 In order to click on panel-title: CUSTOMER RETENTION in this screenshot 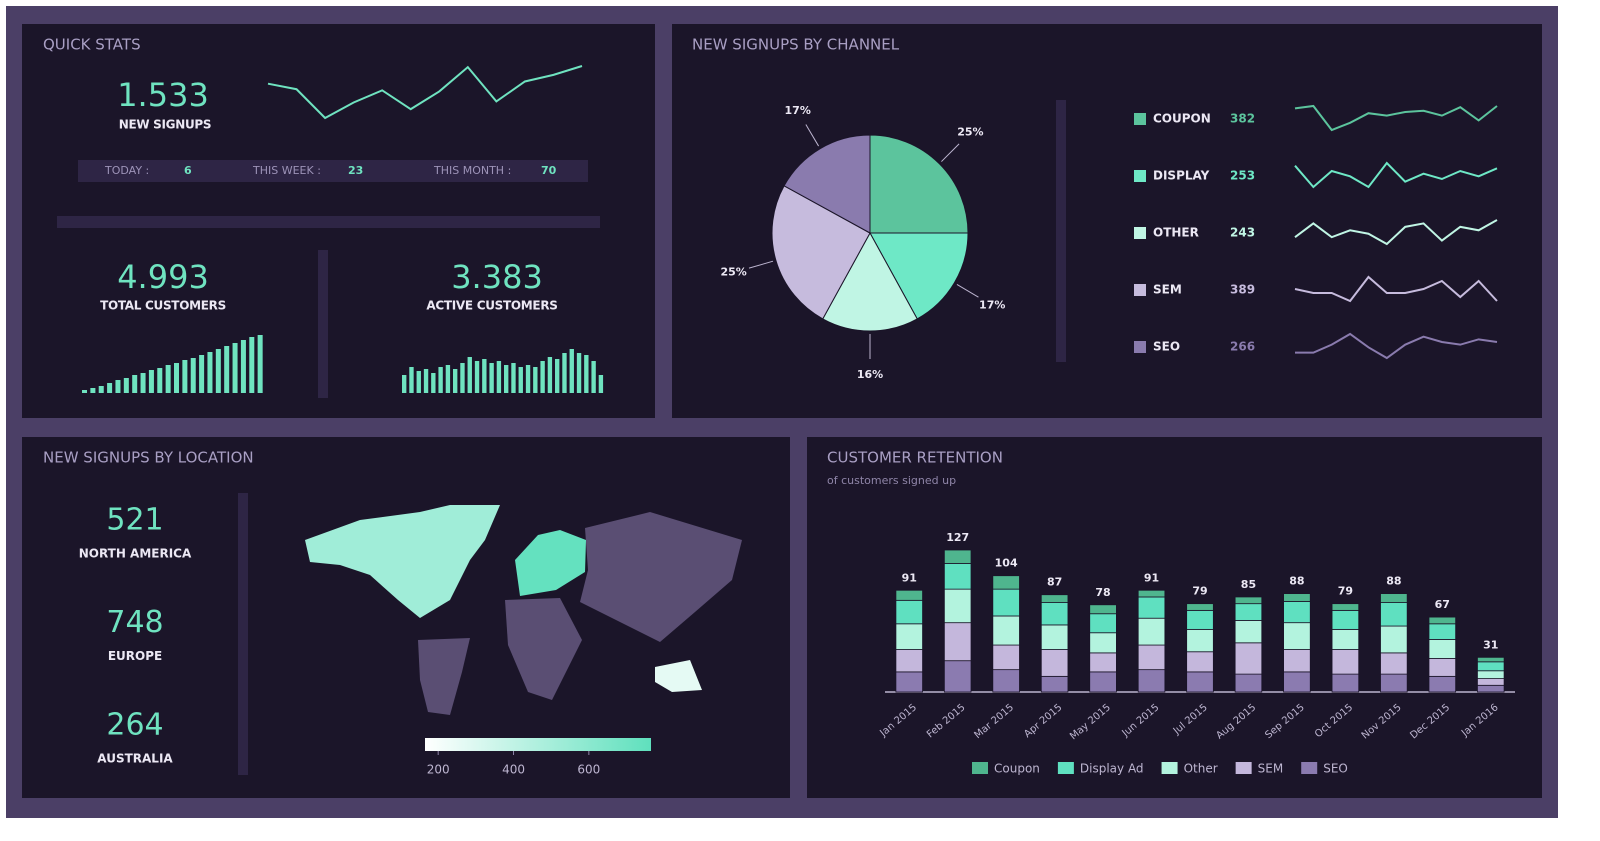, I will do `click(915, 458)`.